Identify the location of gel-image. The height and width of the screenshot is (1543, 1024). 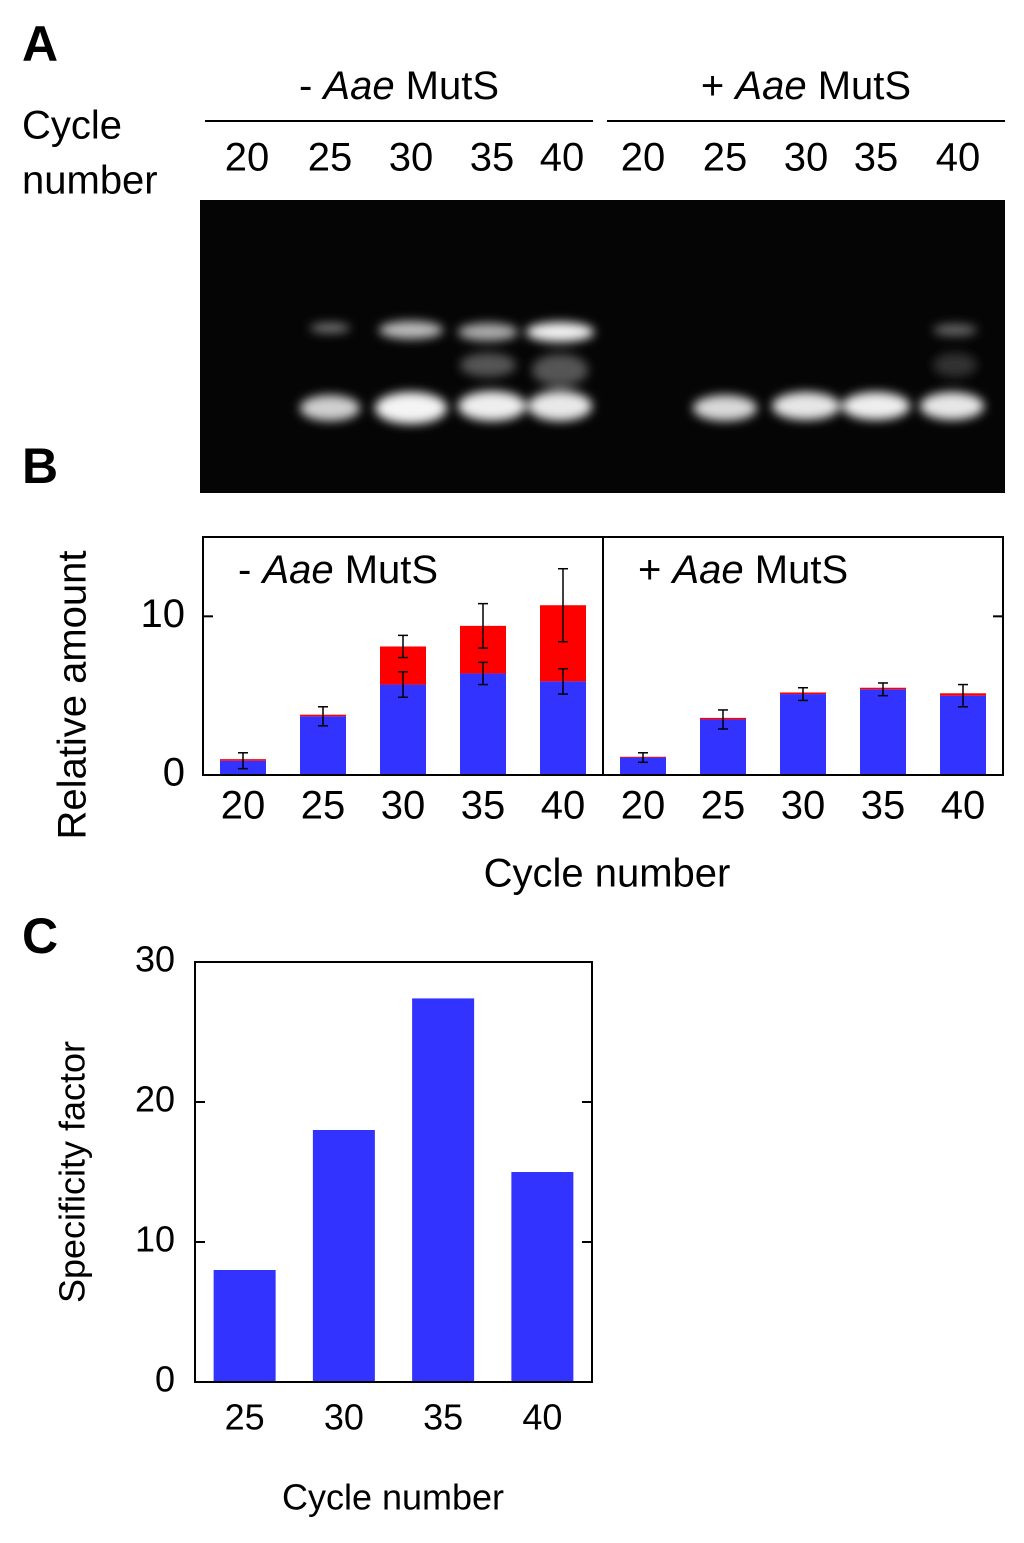
(602, 346).